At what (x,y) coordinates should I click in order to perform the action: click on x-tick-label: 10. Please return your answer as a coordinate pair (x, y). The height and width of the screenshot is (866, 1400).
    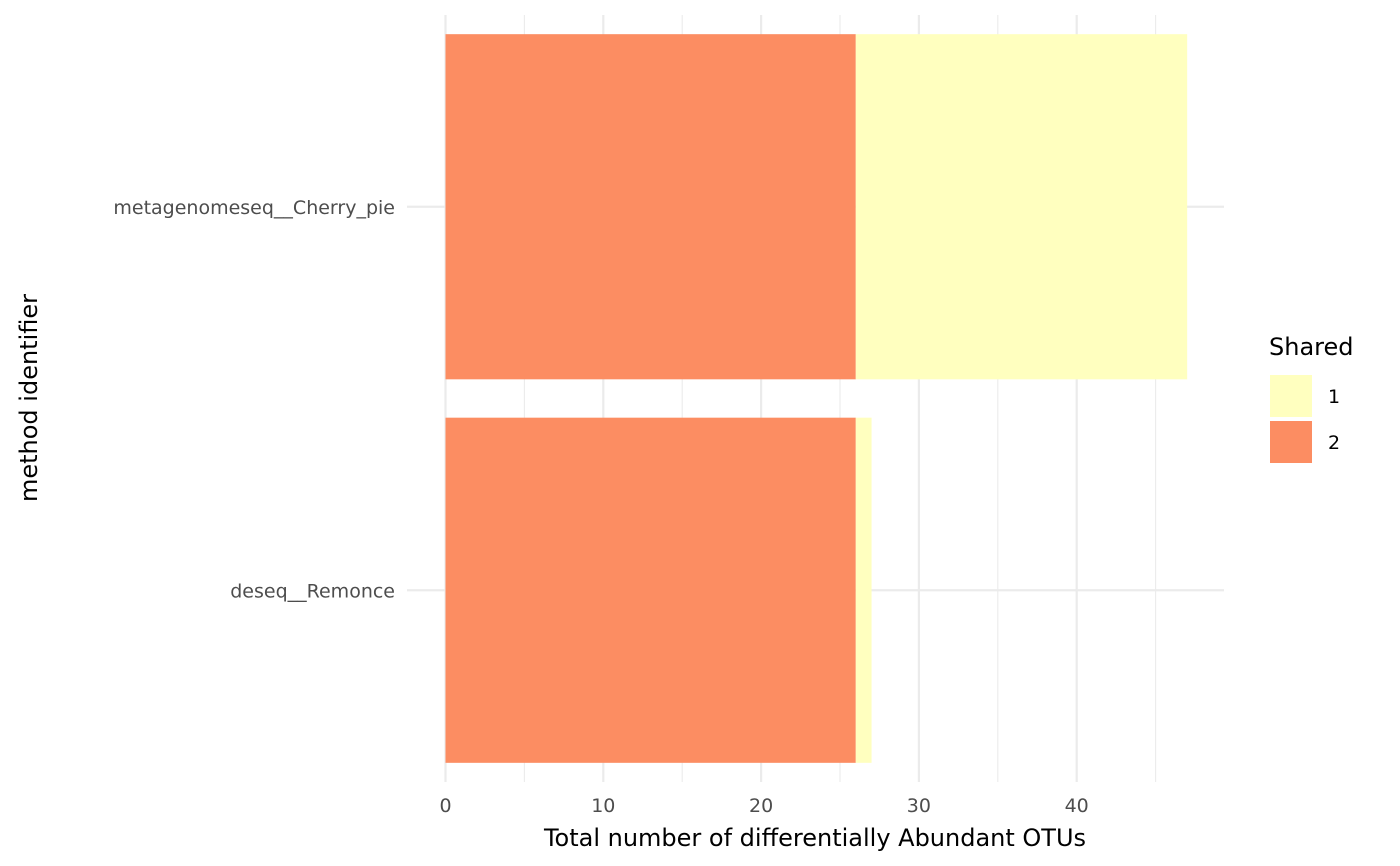
    Looking at the image, I should click on (603, 806).